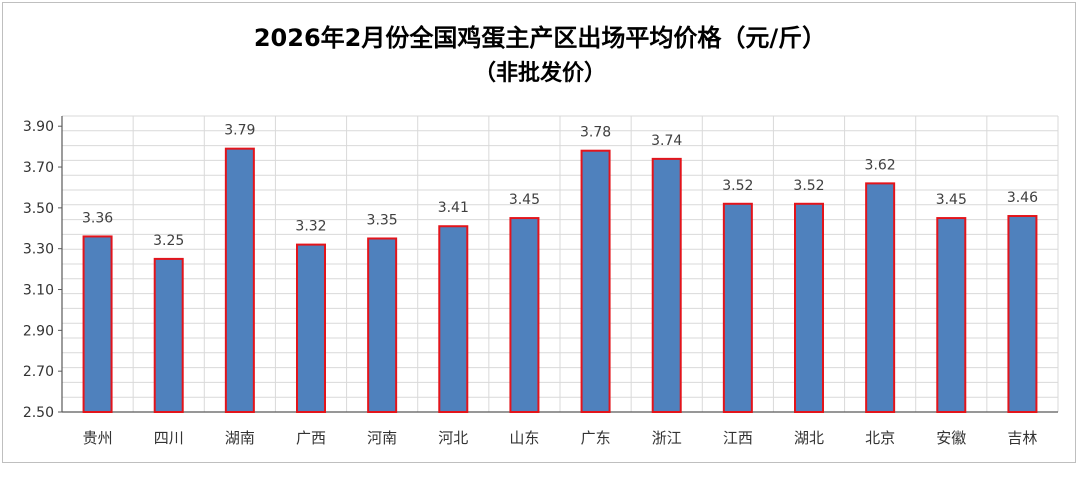  What do you see at coordinates (666, 285) in the screenshot?
I see `bar-浙江` at bounding box center [666, 285].